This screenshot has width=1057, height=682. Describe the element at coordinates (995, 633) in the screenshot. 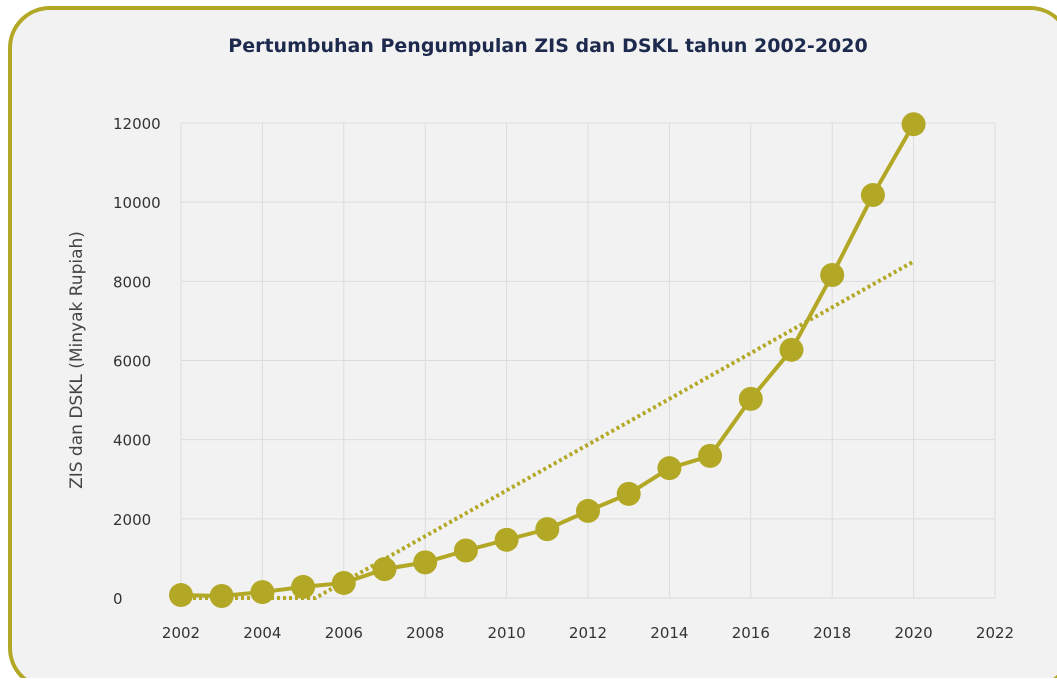

I see `x-tick-label: 2022` at that location.